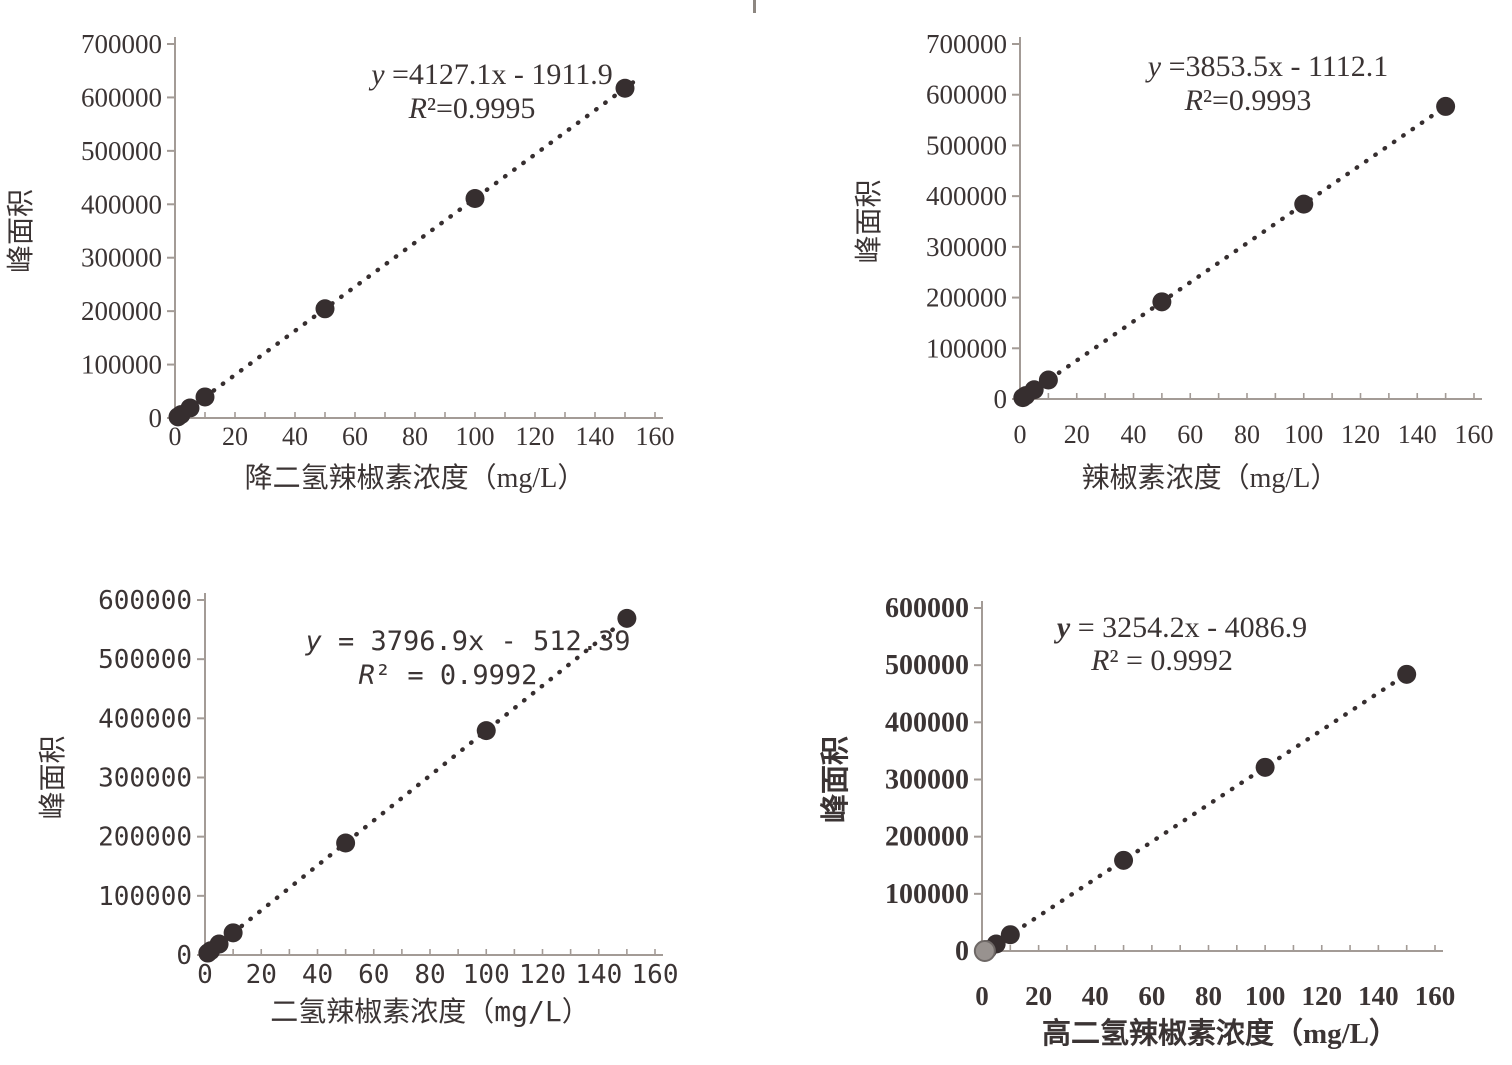 The width and height of the screenshot is (1512, 1065). I want to click on r-squared-label: R²=0.9993, so click(1248, 100).